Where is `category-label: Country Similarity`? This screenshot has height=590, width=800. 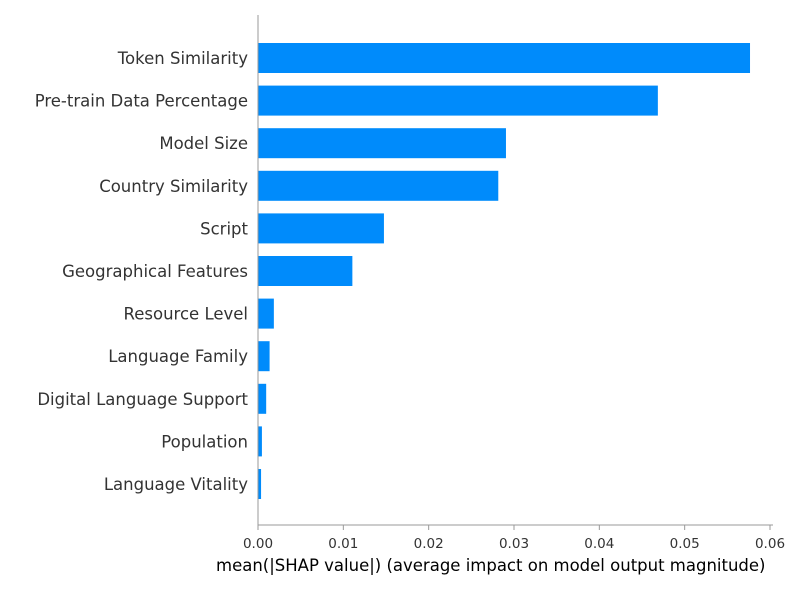
category-label: Country Similarity is located at coordinates (173, 186).